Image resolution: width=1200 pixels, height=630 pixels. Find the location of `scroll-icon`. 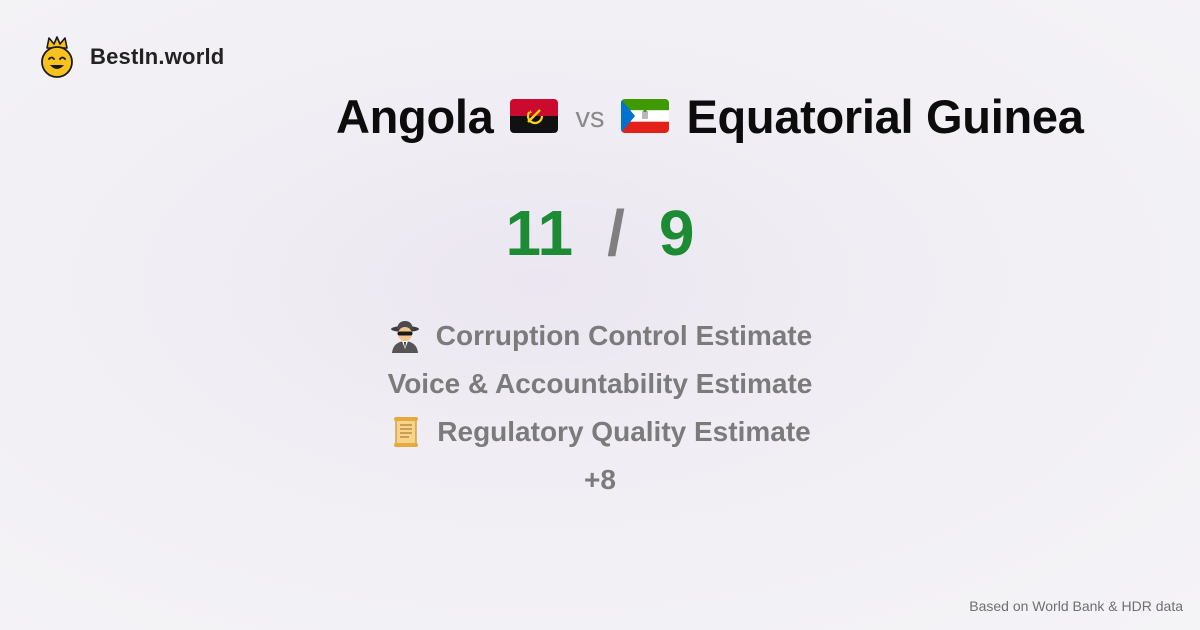

scroll-icon is located at coordinates (406, 432).